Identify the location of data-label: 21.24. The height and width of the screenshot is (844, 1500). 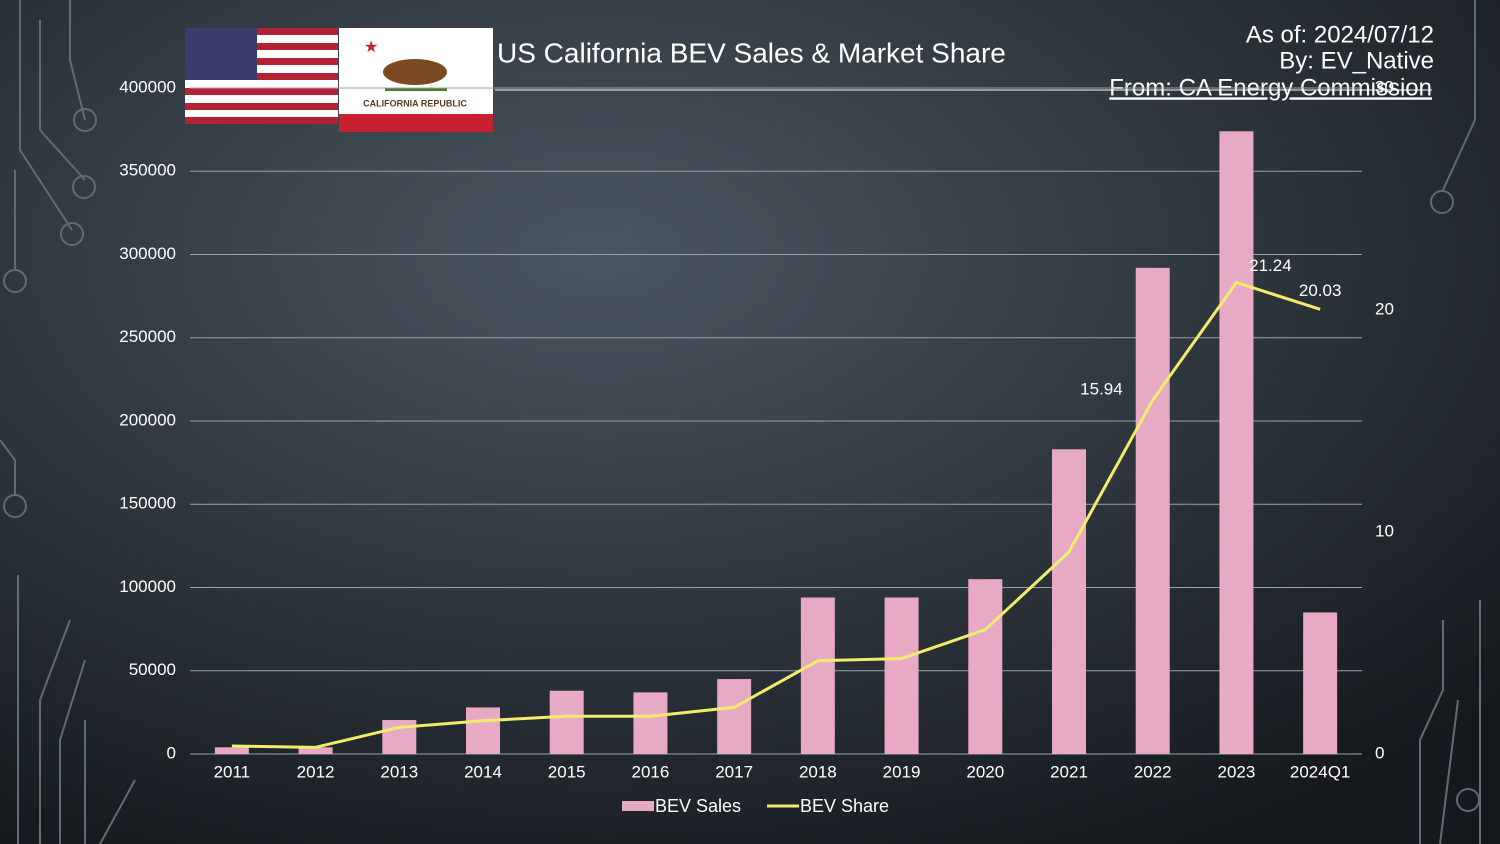
(1270, 265).